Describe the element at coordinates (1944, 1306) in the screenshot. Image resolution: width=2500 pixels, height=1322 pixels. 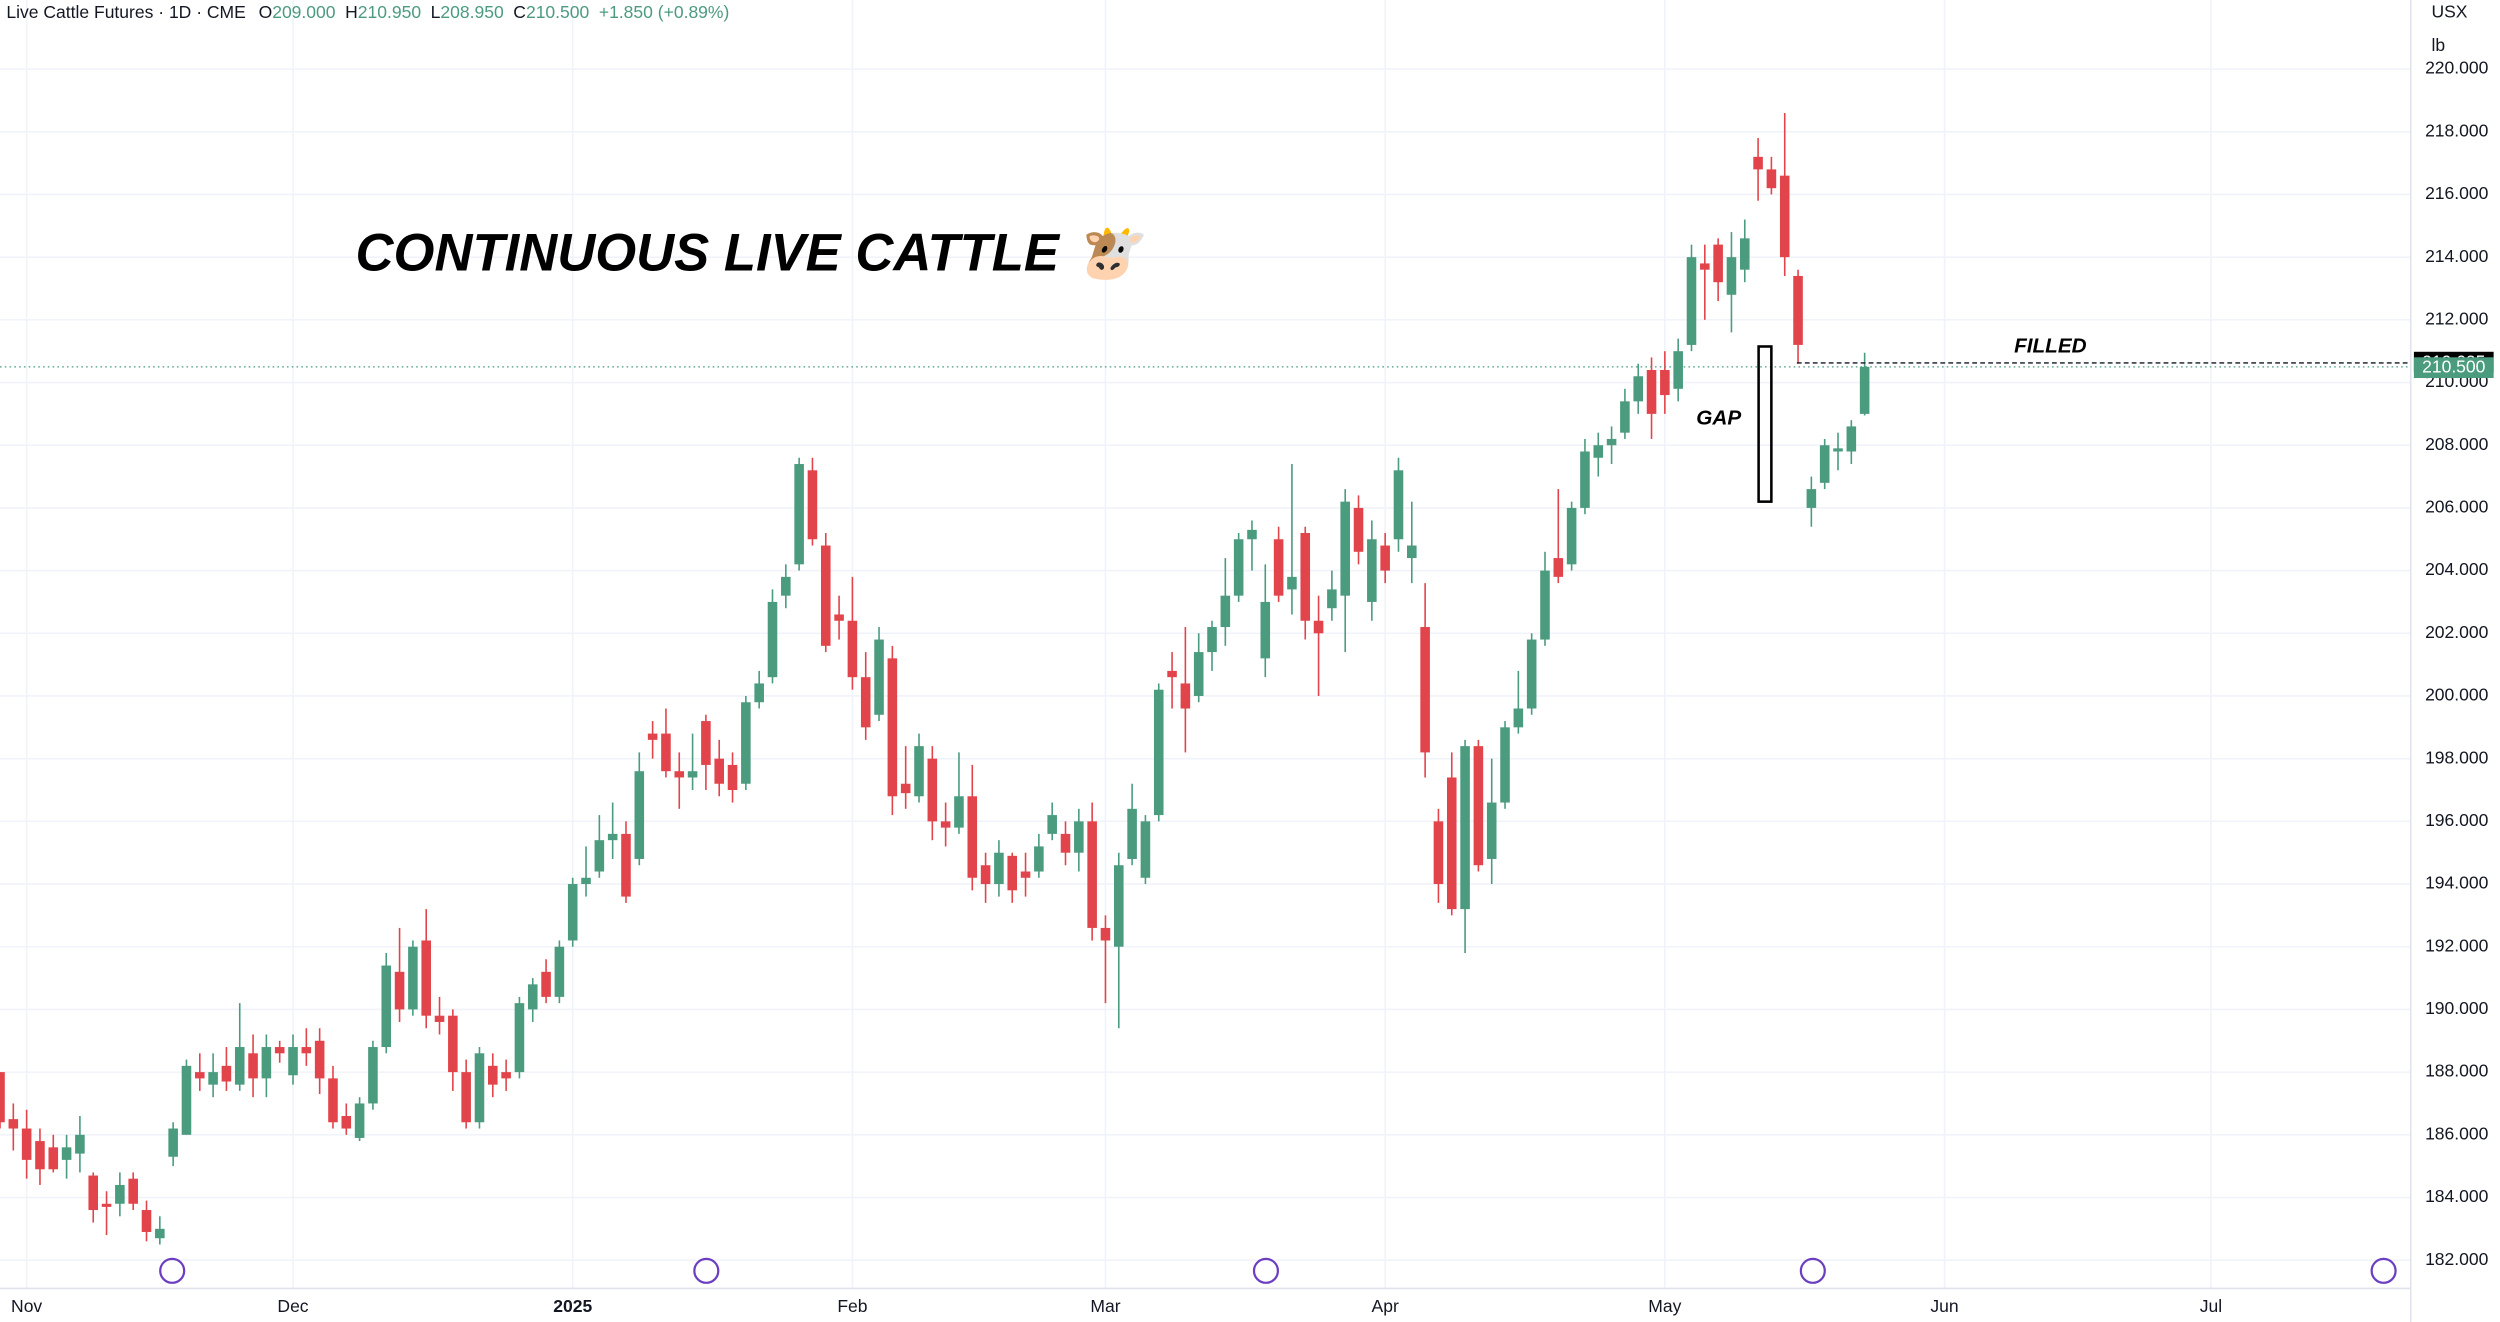
I see `x-tick-label: Jun` at that location.